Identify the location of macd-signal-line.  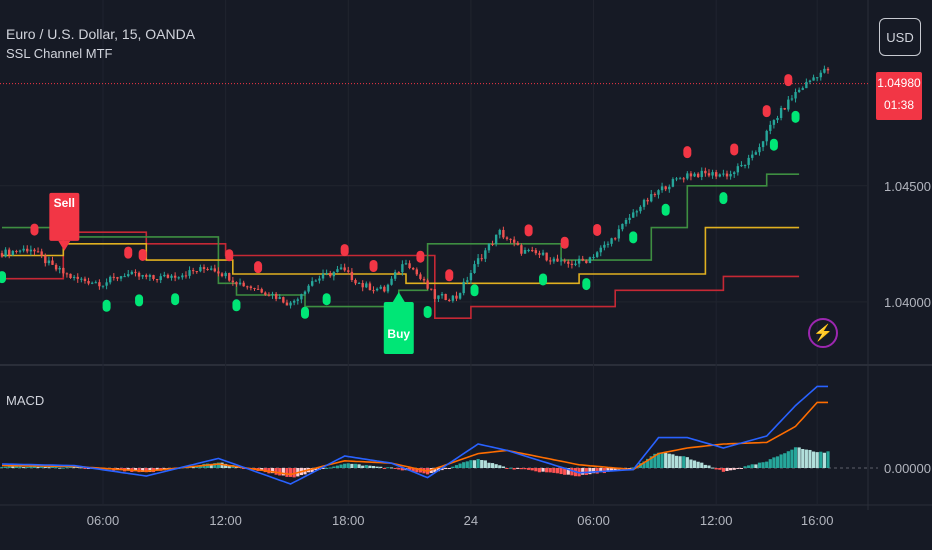
(415, 438).